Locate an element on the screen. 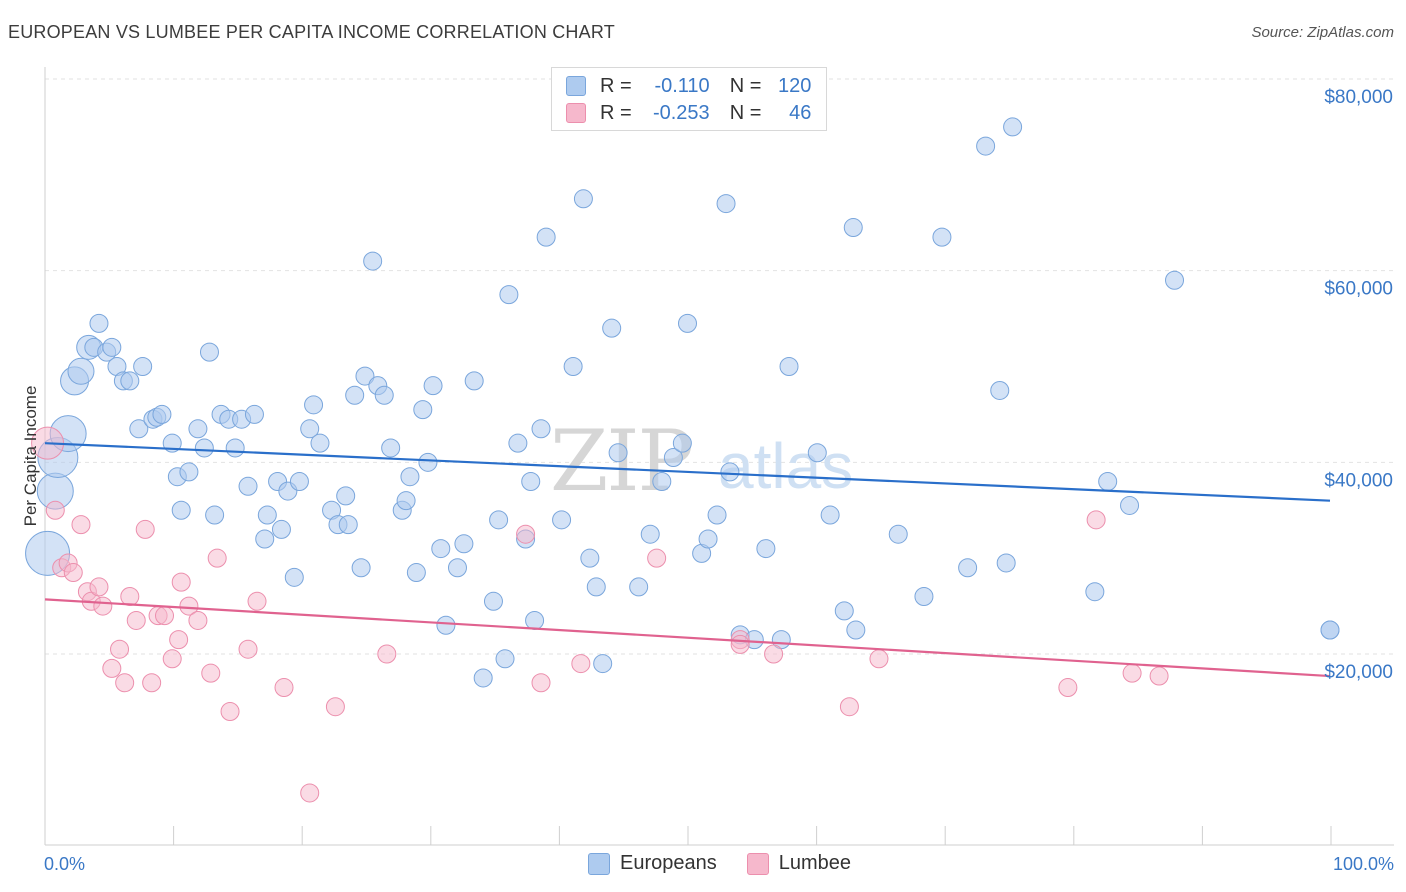 The height and width of the screenshot is (892, 1406). y-tick-label: $20,000 is located at coordinates (1358, 672).